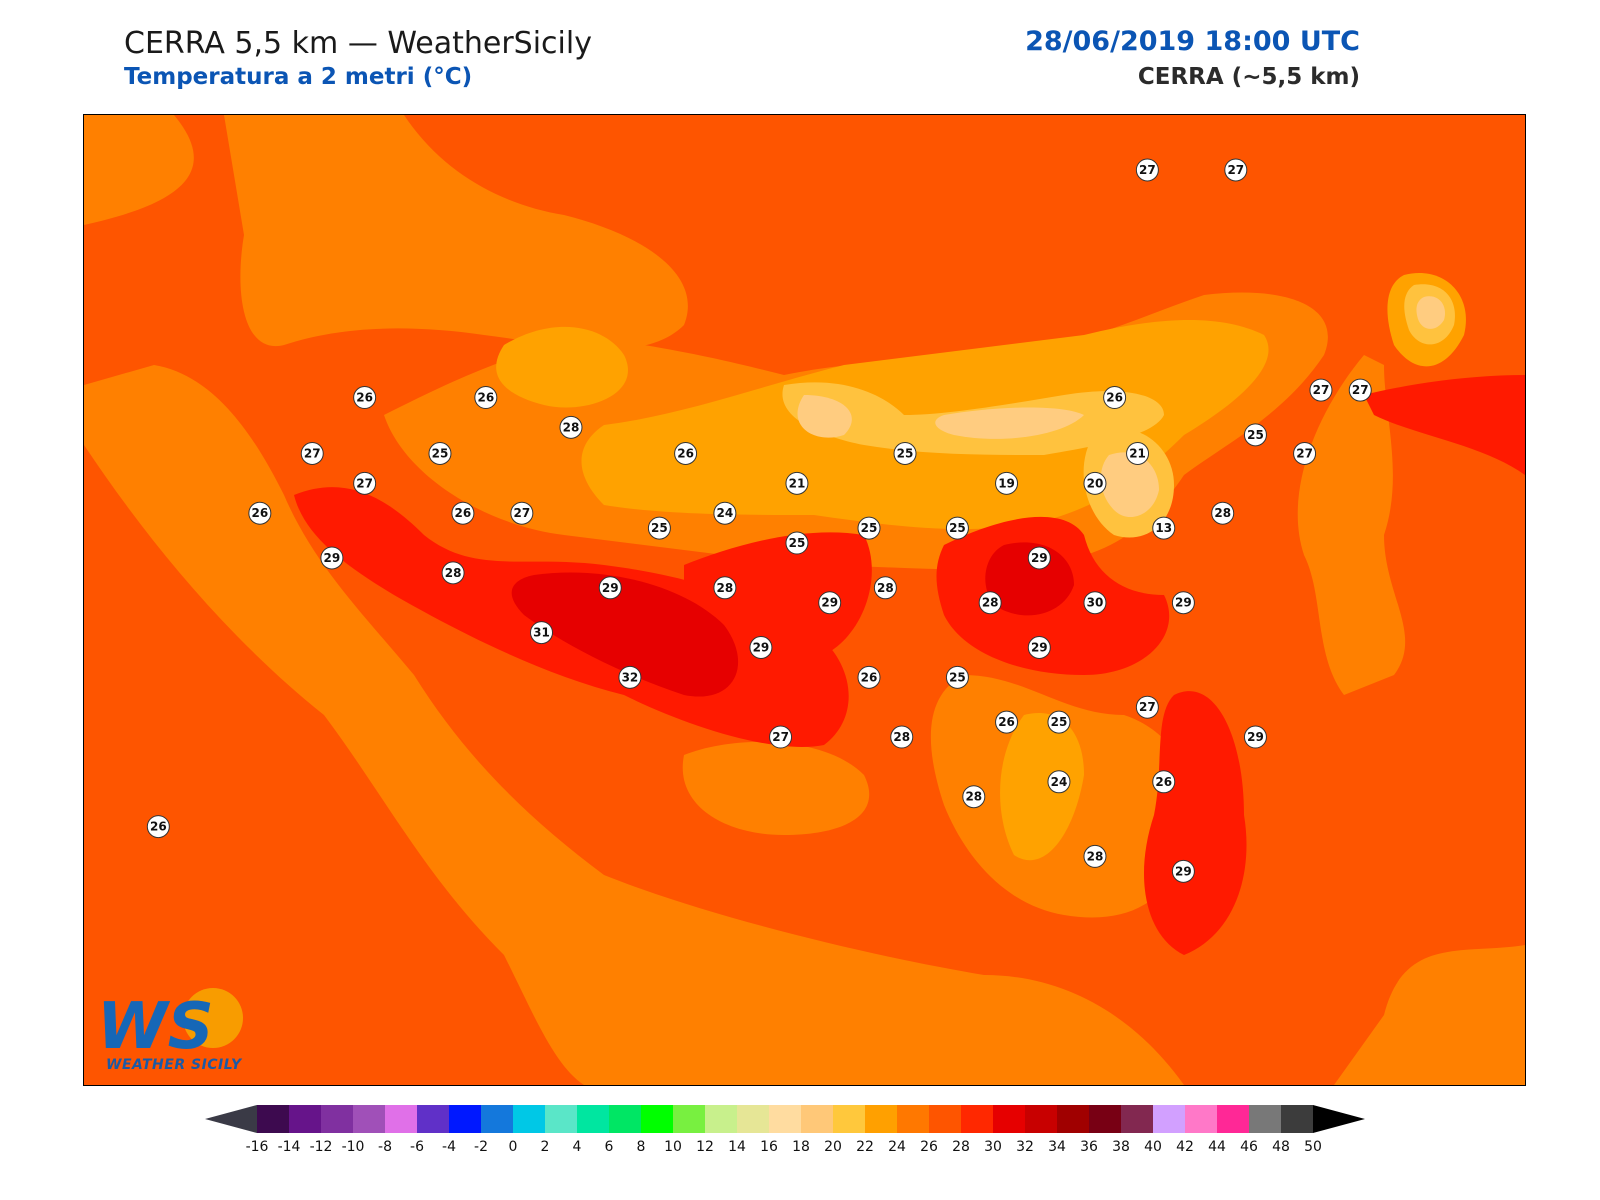 This screenshot has width=1600, height=1200. Describe the element at coordinates (1281, 1147) in the screenshot. I see `colorbar-tick-label: 48` at that location.